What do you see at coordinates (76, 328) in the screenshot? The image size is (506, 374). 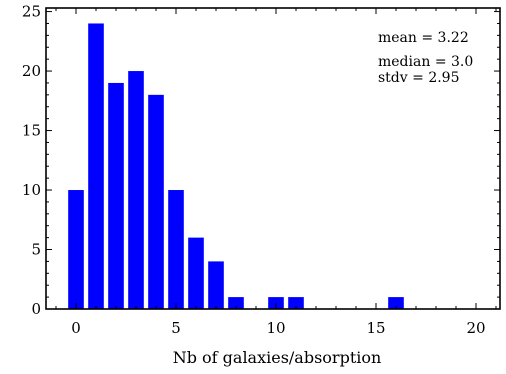 I see `x-tick-label-0: 0` at bounding box center [76, 328].